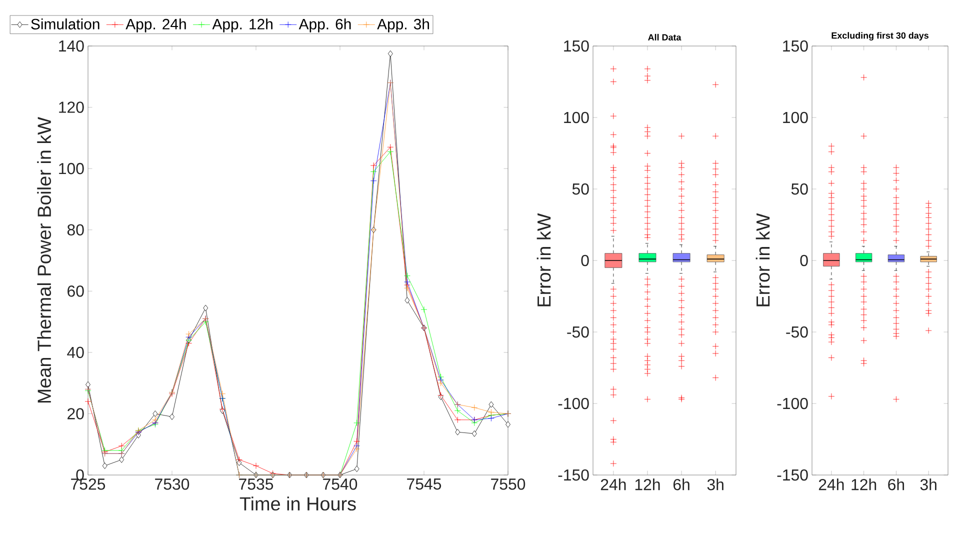 Image resolution: width=959 pixels, height=534 pixels. I want to click on x-tick-label: 7535, so click(256, 484).